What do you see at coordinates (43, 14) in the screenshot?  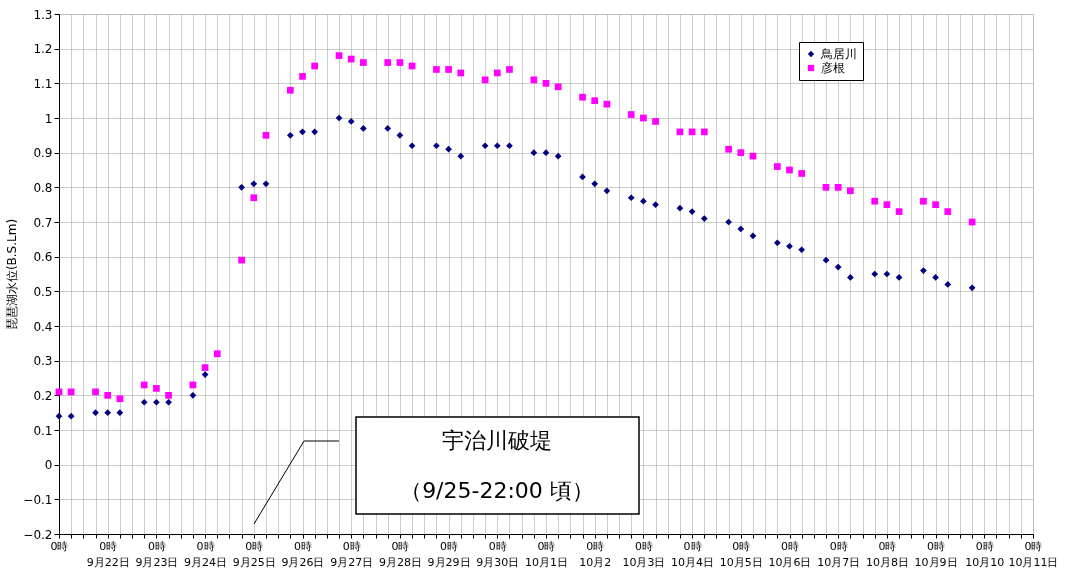 I see `y-tick-label: 1.3` at bounding box center [43, 14].